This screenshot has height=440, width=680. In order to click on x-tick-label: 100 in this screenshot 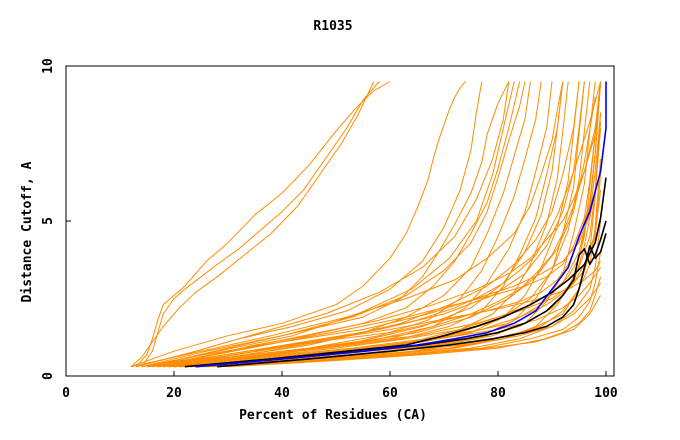, I will do `click(606, 393)`.